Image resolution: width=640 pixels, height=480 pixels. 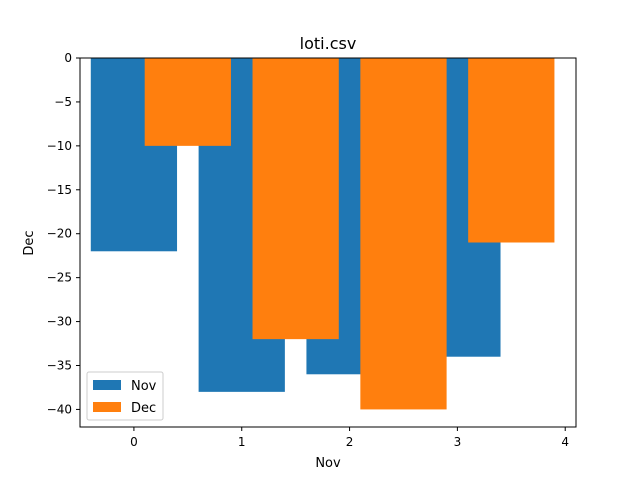 What do you see at coordinates (59, 146) in the screenshot?
I see `y-tick-label: −10` at bounding box center [59, 146].